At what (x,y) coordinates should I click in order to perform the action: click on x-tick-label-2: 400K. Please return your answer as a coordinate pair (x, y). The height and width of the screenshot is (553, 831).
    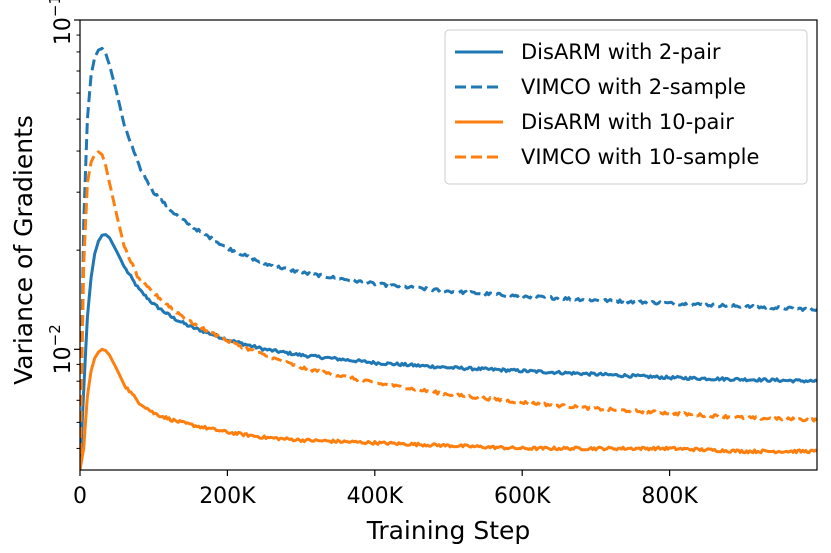
    Looking at the image, I should click on (375, 496).